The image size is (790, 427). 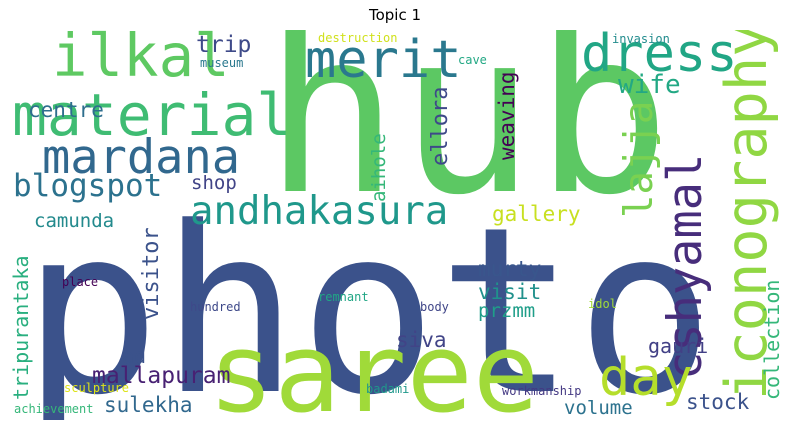 What do you see at coordinates (74, 221) in the screenshot?
I see `word: camunda` at bounding box center [74, 221].